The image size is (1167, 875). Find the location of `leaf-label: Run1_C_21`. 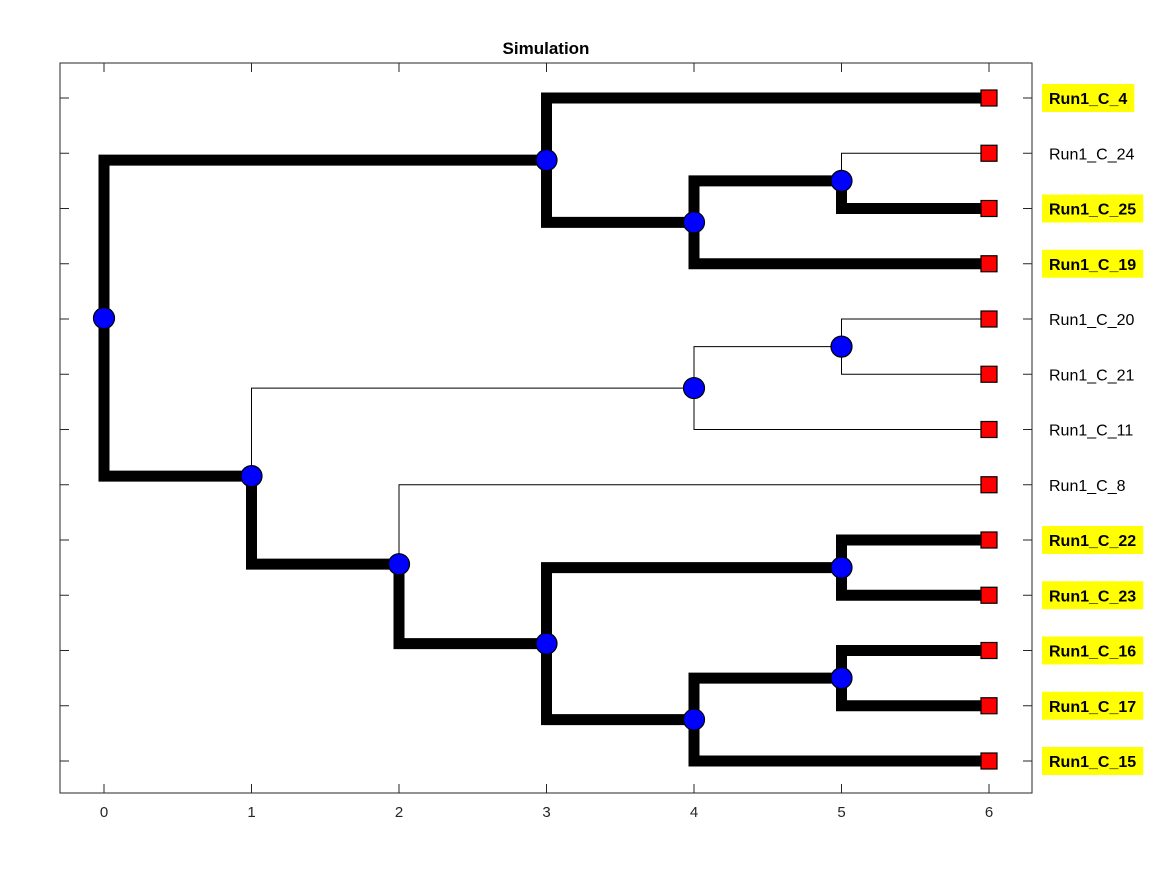

leaf-label: Run1_C_21 is located at coordinates (1092, 375).